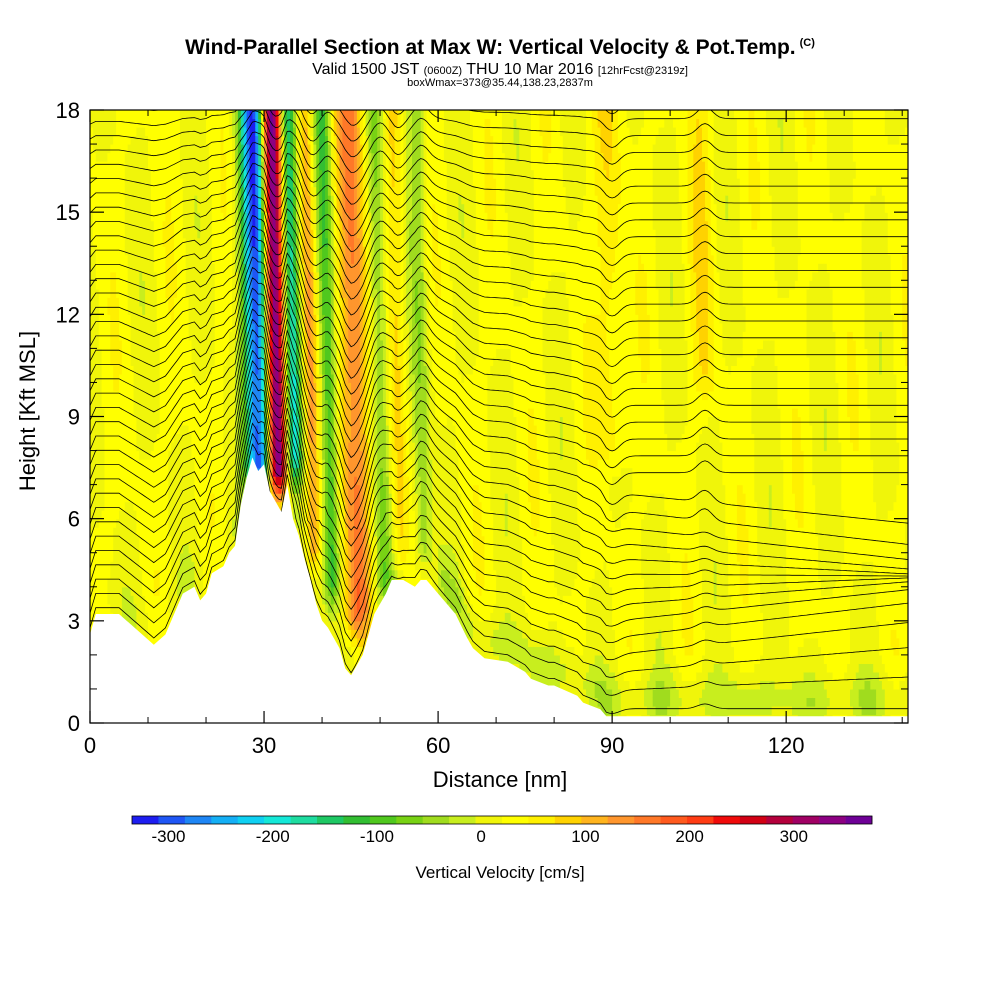 This screenshot has width=1000, height=1000. What do you see at coordinates (643, 71) in the screenshot?
I see `forecast-info: [12hrFcst@2319z]` at bounding box center [643, 71].